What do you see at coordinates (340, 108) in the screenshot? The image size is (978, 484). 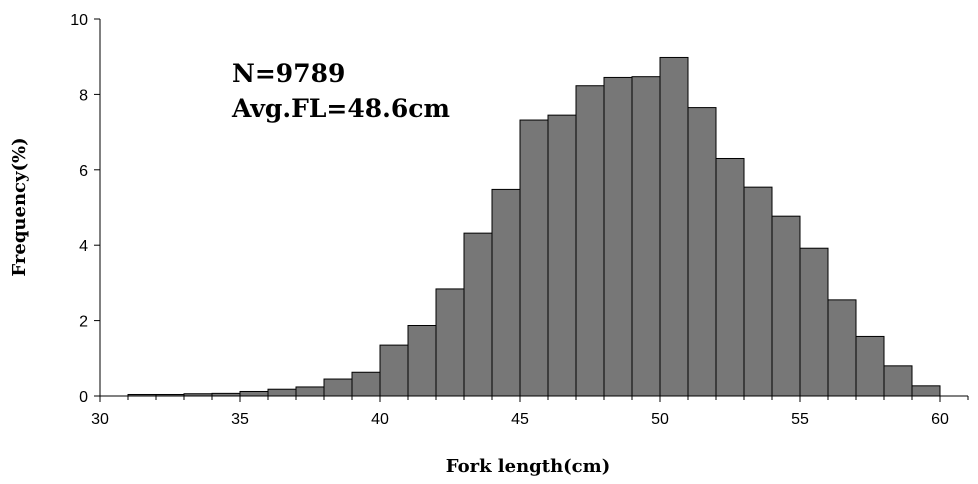 I see `annotation-average-length: Avg.FL=48.6cm` at bounding box center [340, 108].